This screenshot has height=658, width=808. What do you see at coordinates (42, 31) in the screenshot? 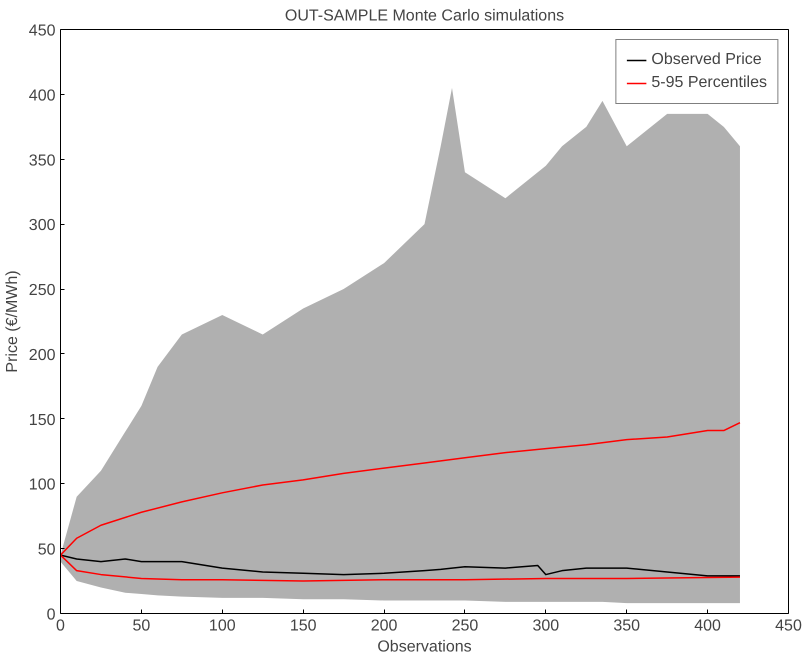
I see `y-tick-label: 450` at bounding box center [42, 31].